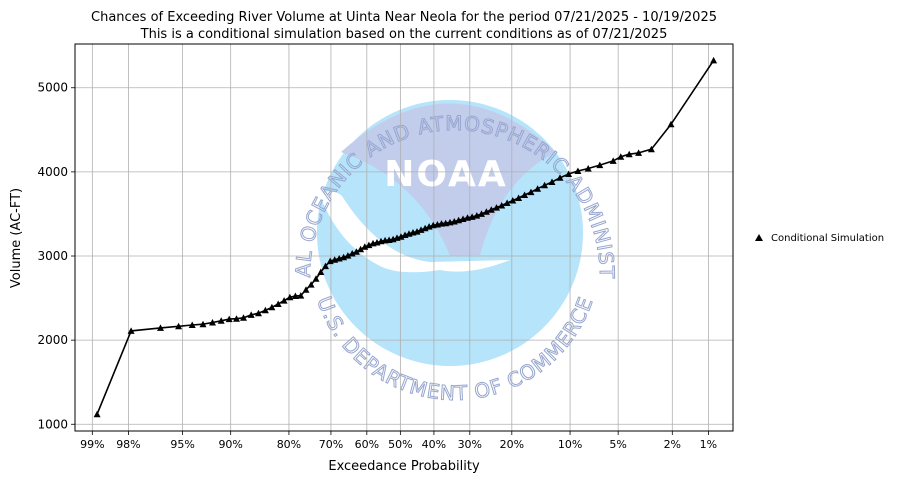  I want to click on x-axis-label: Exceedance Probability, so click(404, 466).